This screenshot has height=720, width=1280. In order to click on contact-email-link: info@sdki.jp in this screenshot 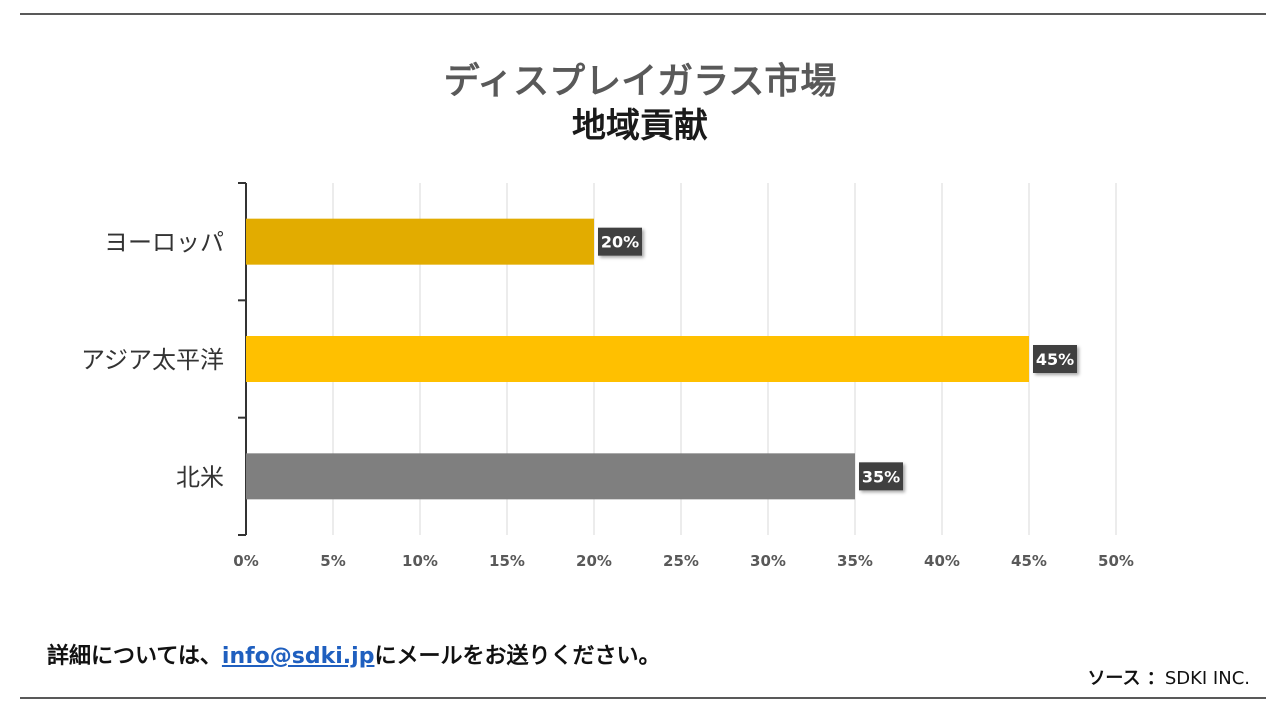, I will do `click(298, 656)`.